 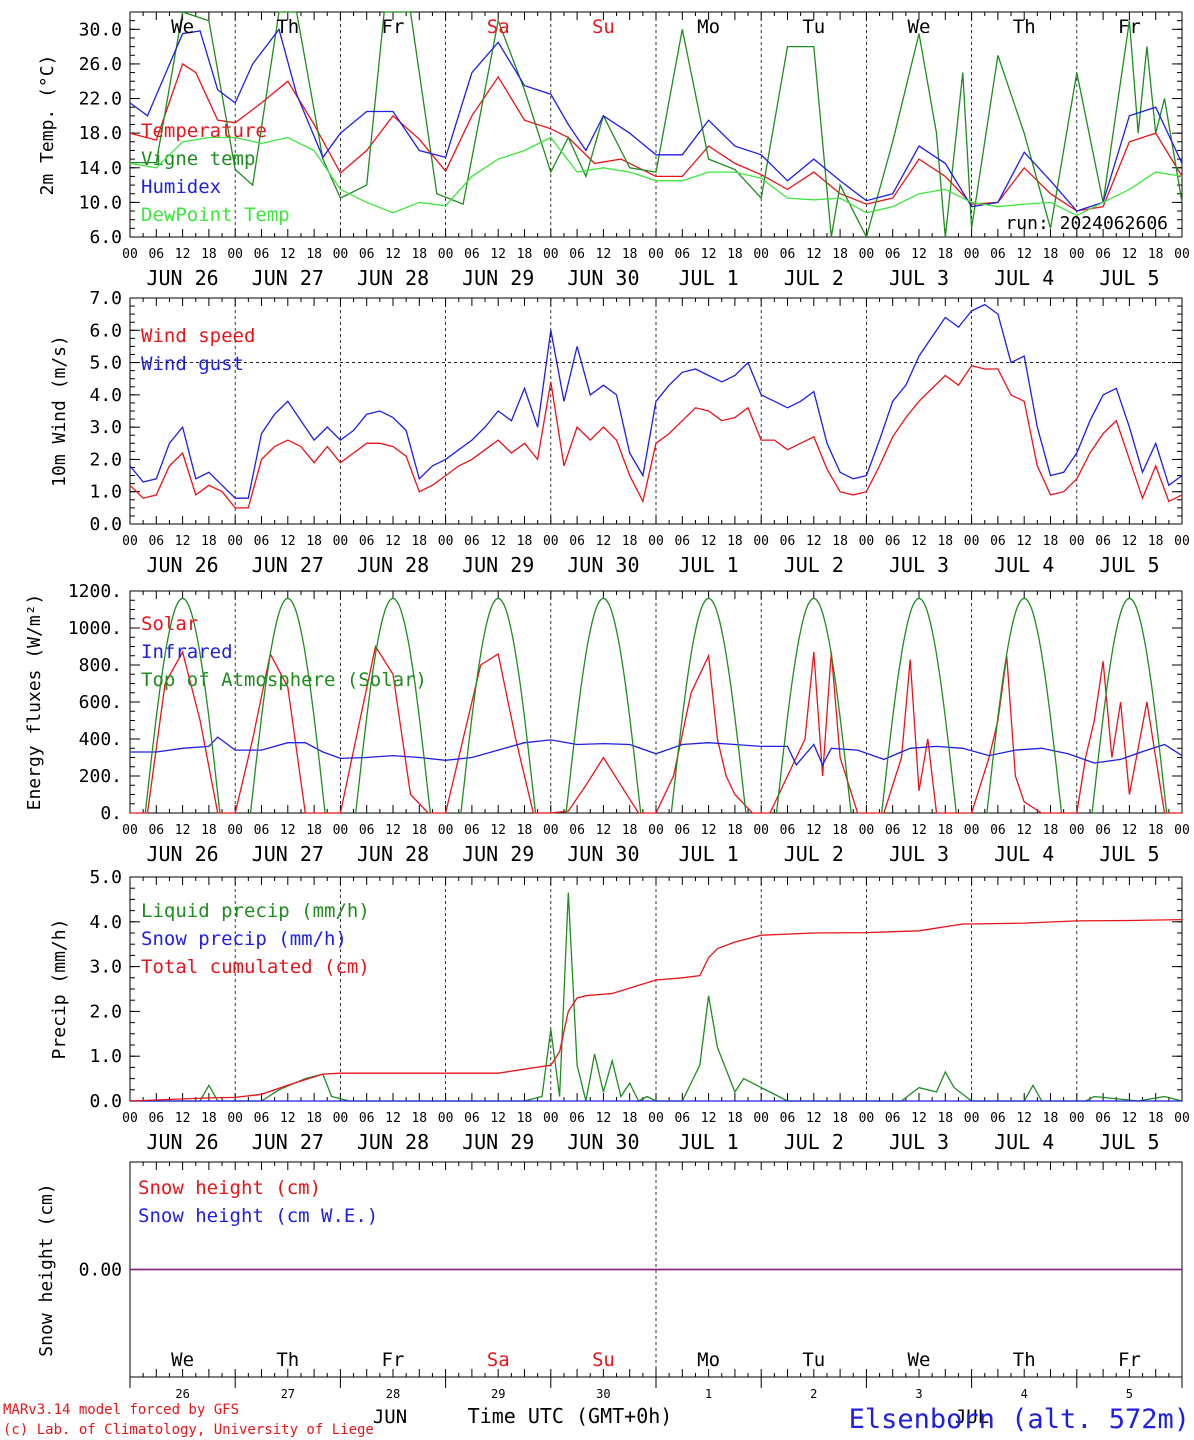 What do you see at coordinates (100, 99) in the screenshot?
I see `y-tick-label: 22.0` at bounding box center [100, 99].